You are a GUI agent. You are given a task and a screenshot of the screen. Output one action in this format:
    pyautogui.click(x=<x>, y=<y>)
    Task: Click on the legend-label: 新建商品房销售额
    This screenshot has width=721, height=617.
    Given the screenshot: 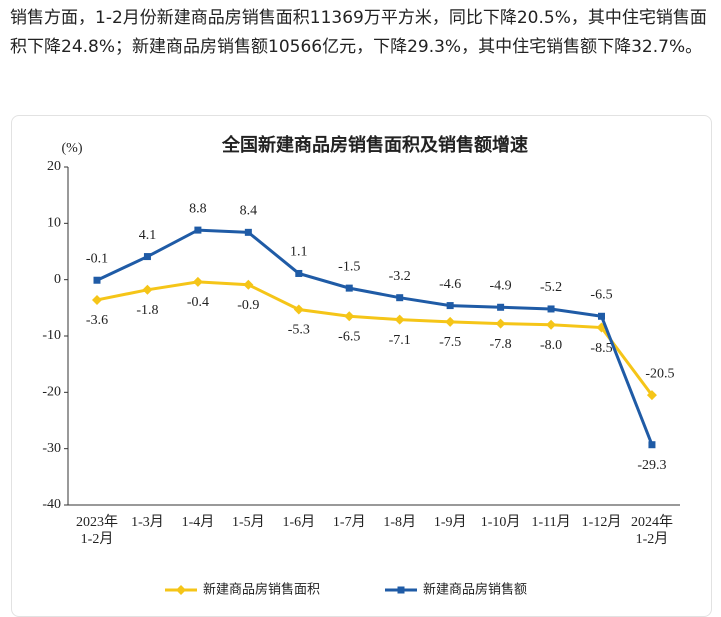 What is the action you would take?
    pyautogui.click(x=475, y=590)
    